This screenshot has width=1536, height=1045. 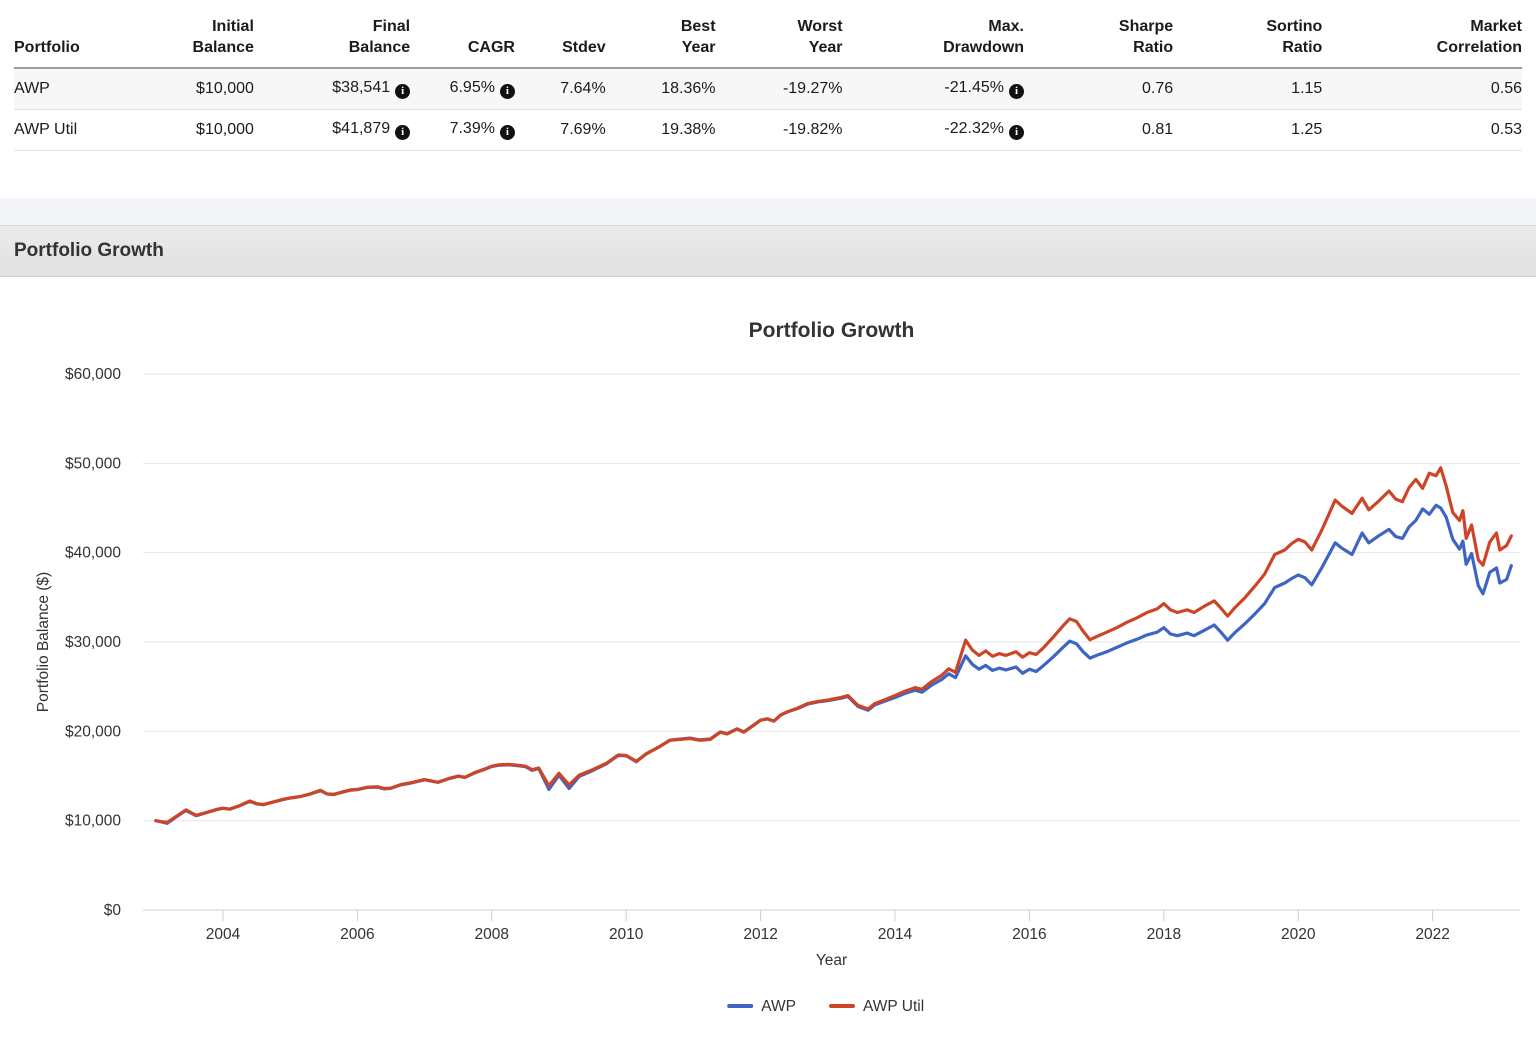 I want to click on cell-worst-year: -19.27%, so click(x=779, y=89).